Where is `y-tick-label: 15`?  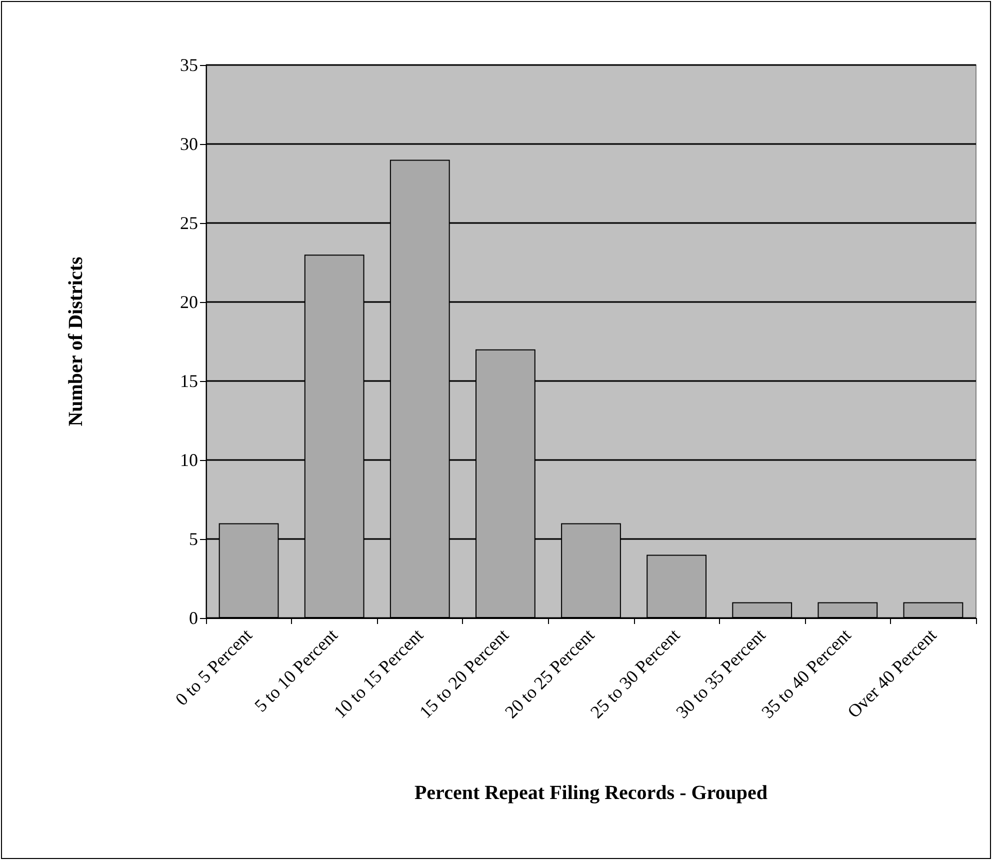 y-tick-label: 15 is located at coordinates (189, 381).